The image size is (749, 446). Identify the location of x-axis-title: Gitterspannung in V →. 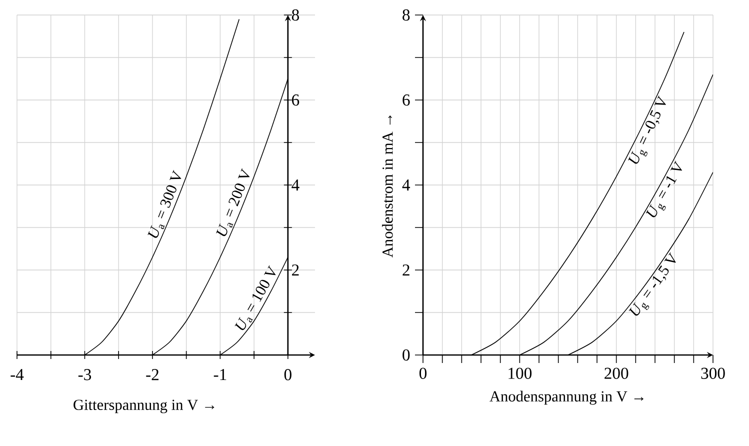
(144, 407).